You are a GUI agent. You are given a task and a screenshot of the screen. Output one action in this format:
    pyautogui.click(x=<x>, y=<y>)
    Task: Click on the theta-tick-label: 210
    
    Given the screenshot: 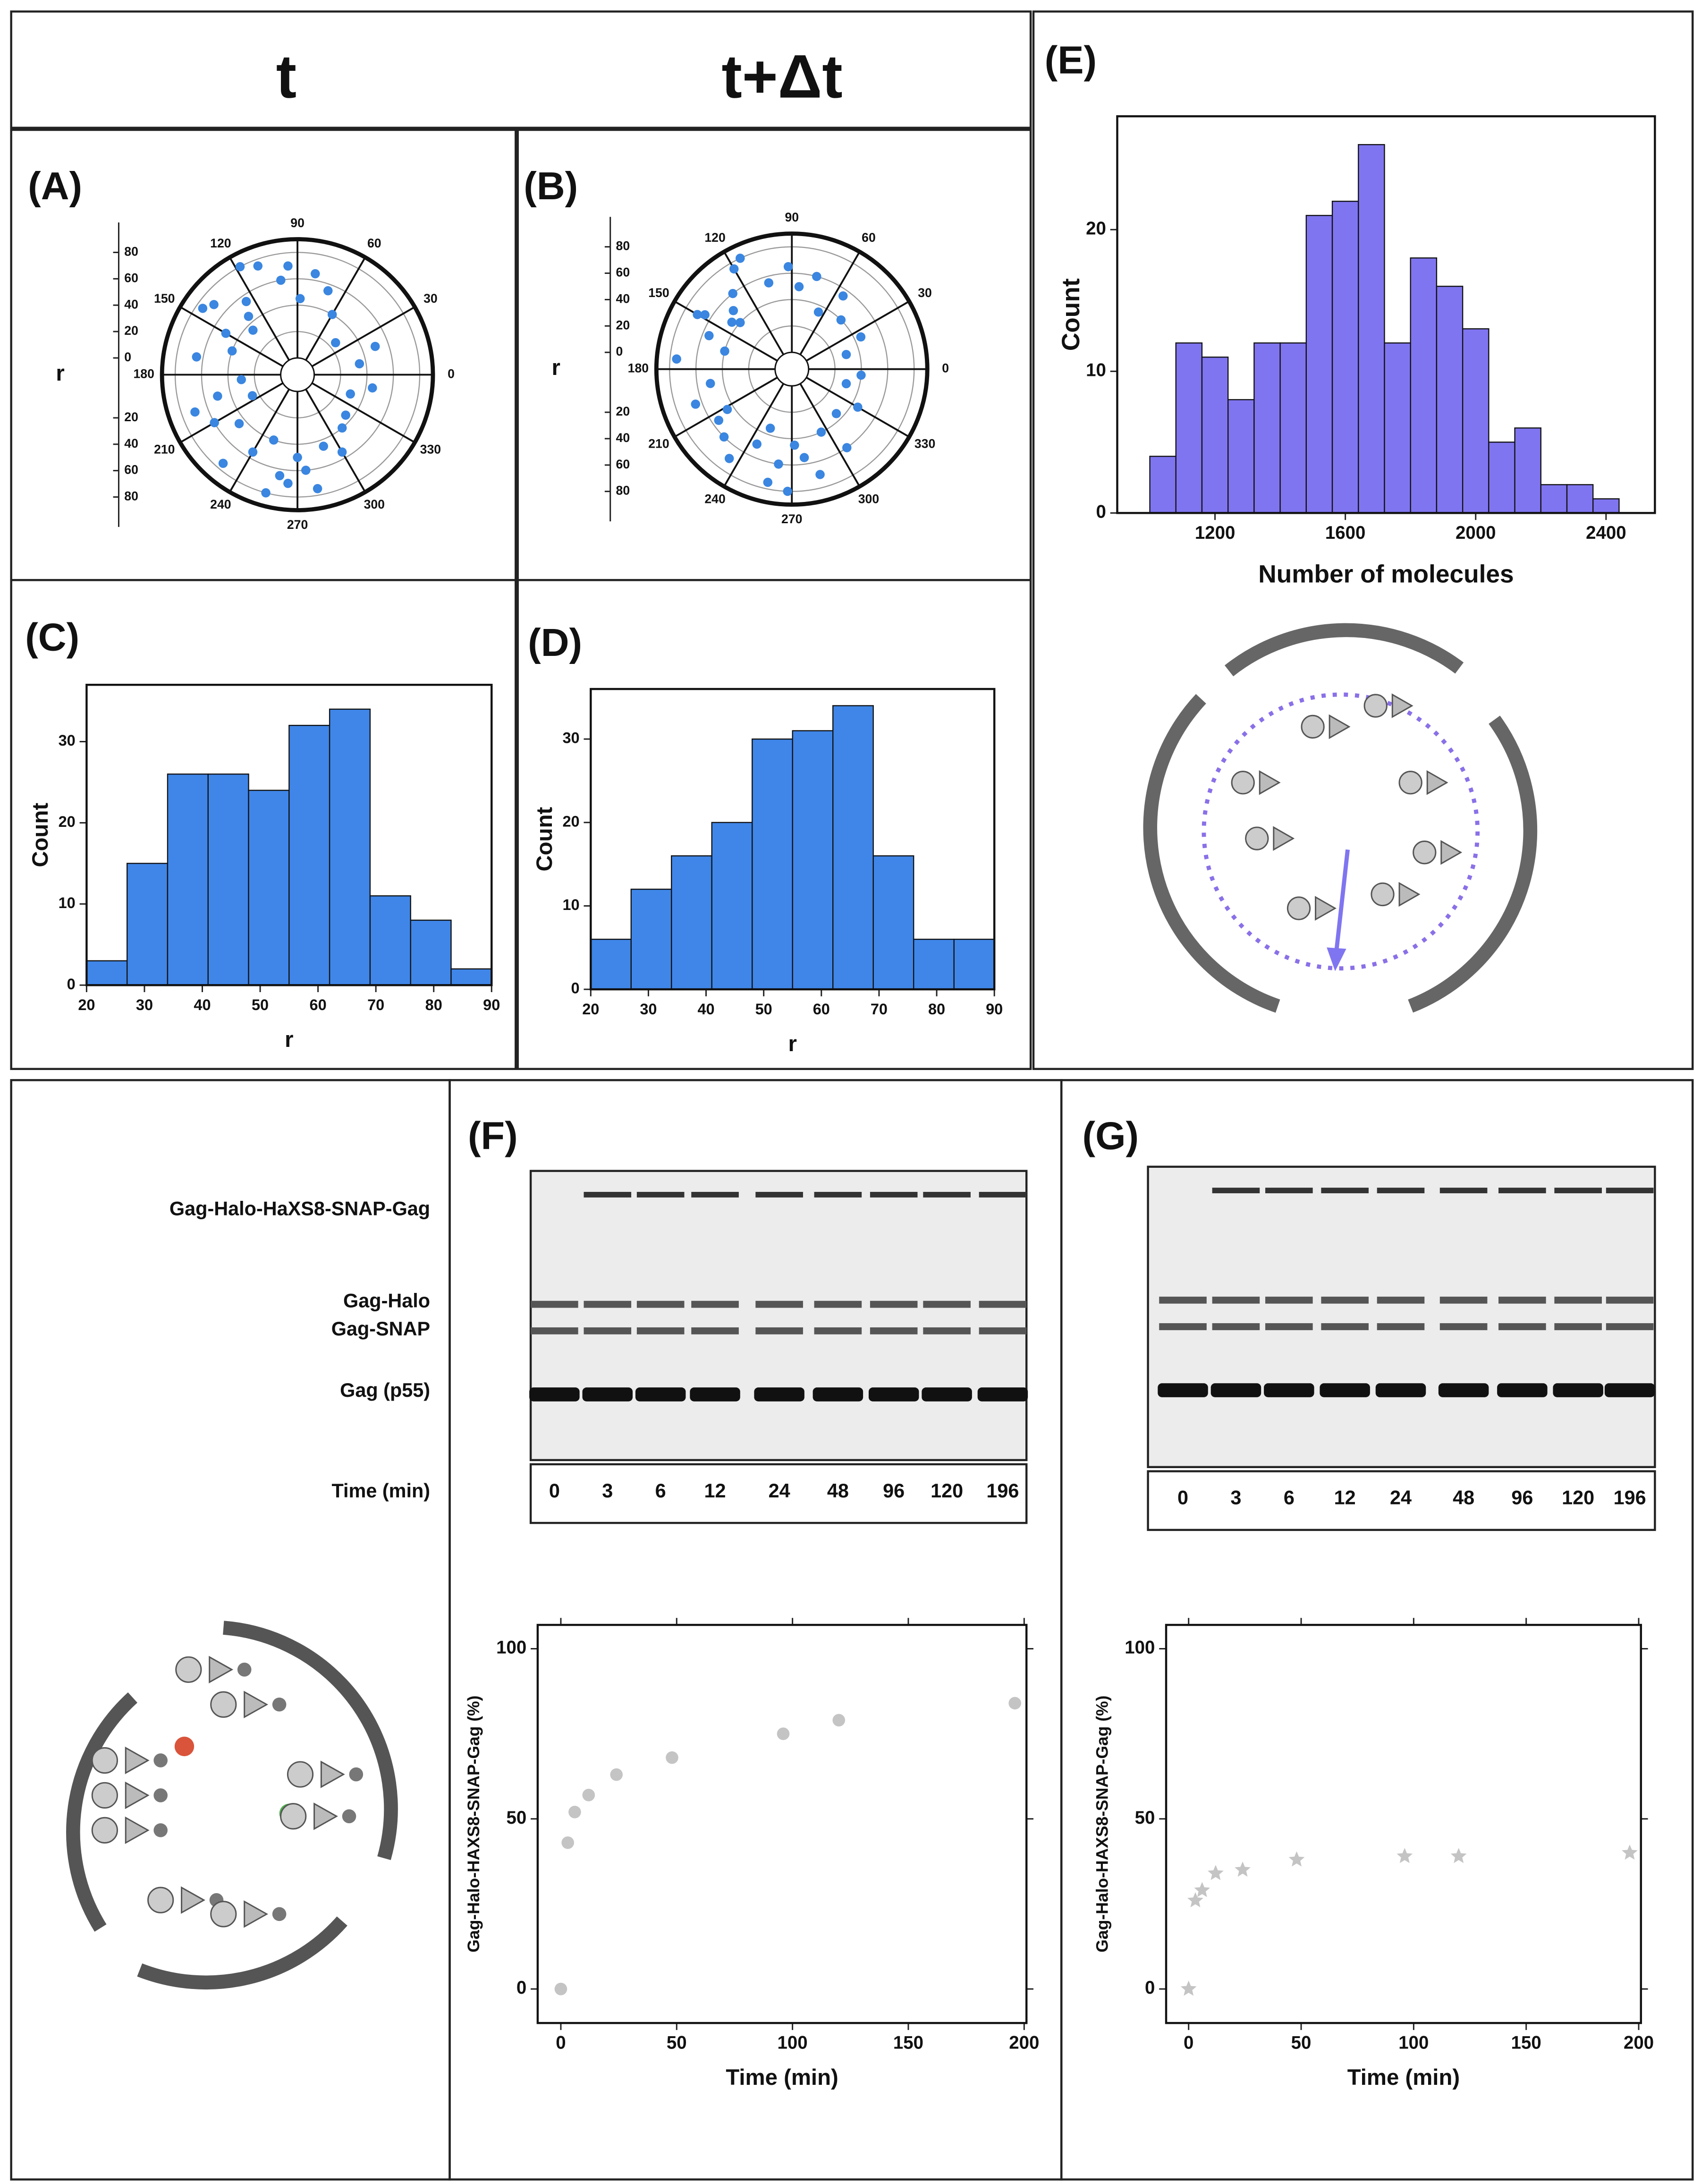 What is the action you would take?
    pyautogui.click(x=658, y=443)
    